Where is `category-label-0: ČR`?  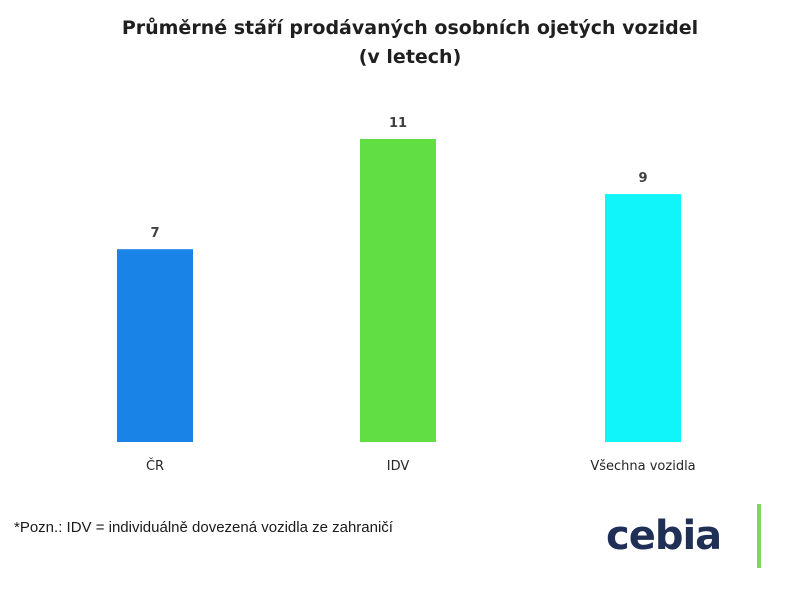 category-label-0: ČR is located at coordinates (155, 466).